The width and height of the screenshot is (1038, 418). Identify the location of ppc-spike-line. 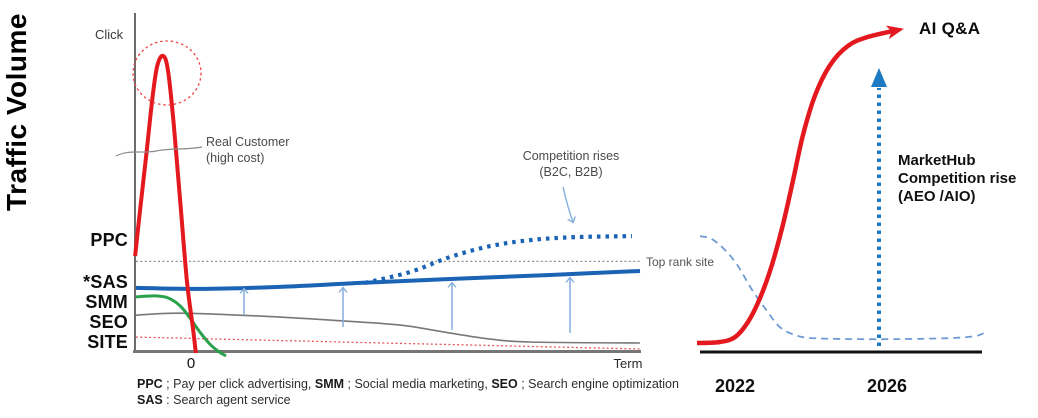
(165, 203).